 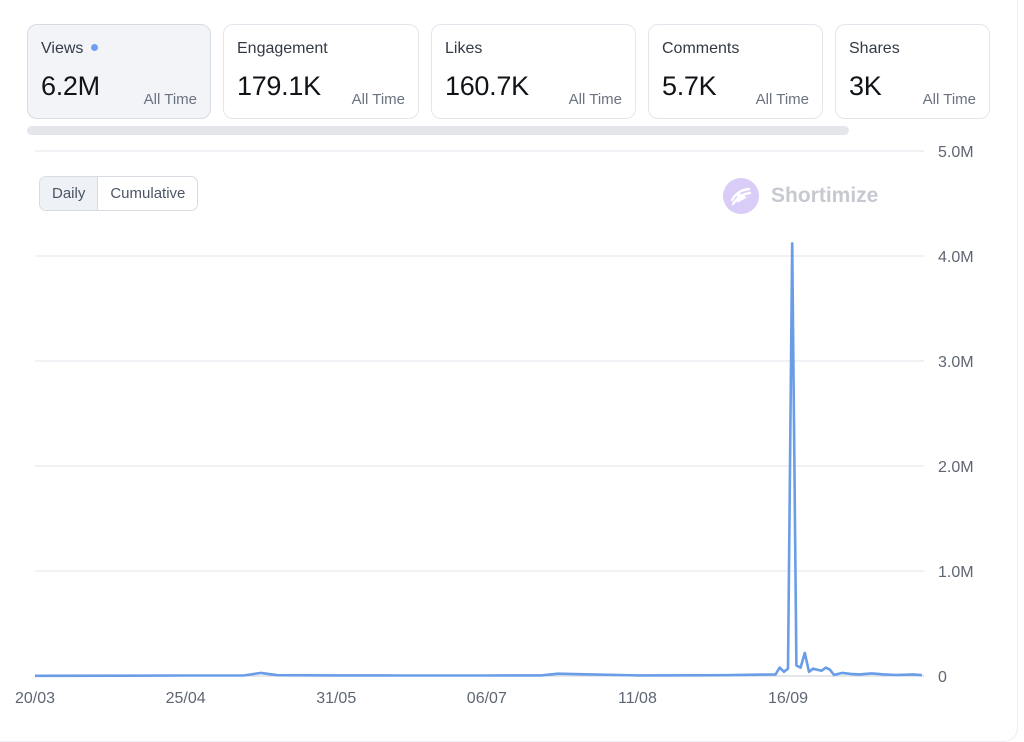 I want to click on metric-period-views: All Time, so click(x=170, y=99).